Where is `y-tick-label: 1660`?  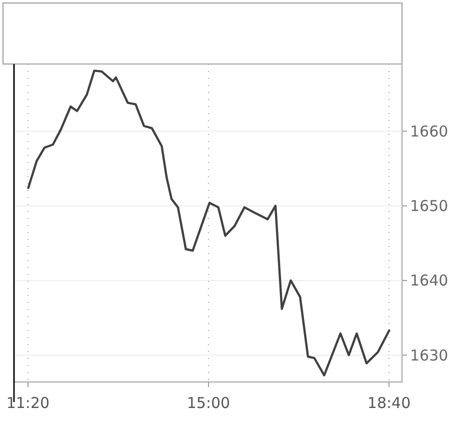
y-tick-label: 1660 is located at coordinates (429, 131).